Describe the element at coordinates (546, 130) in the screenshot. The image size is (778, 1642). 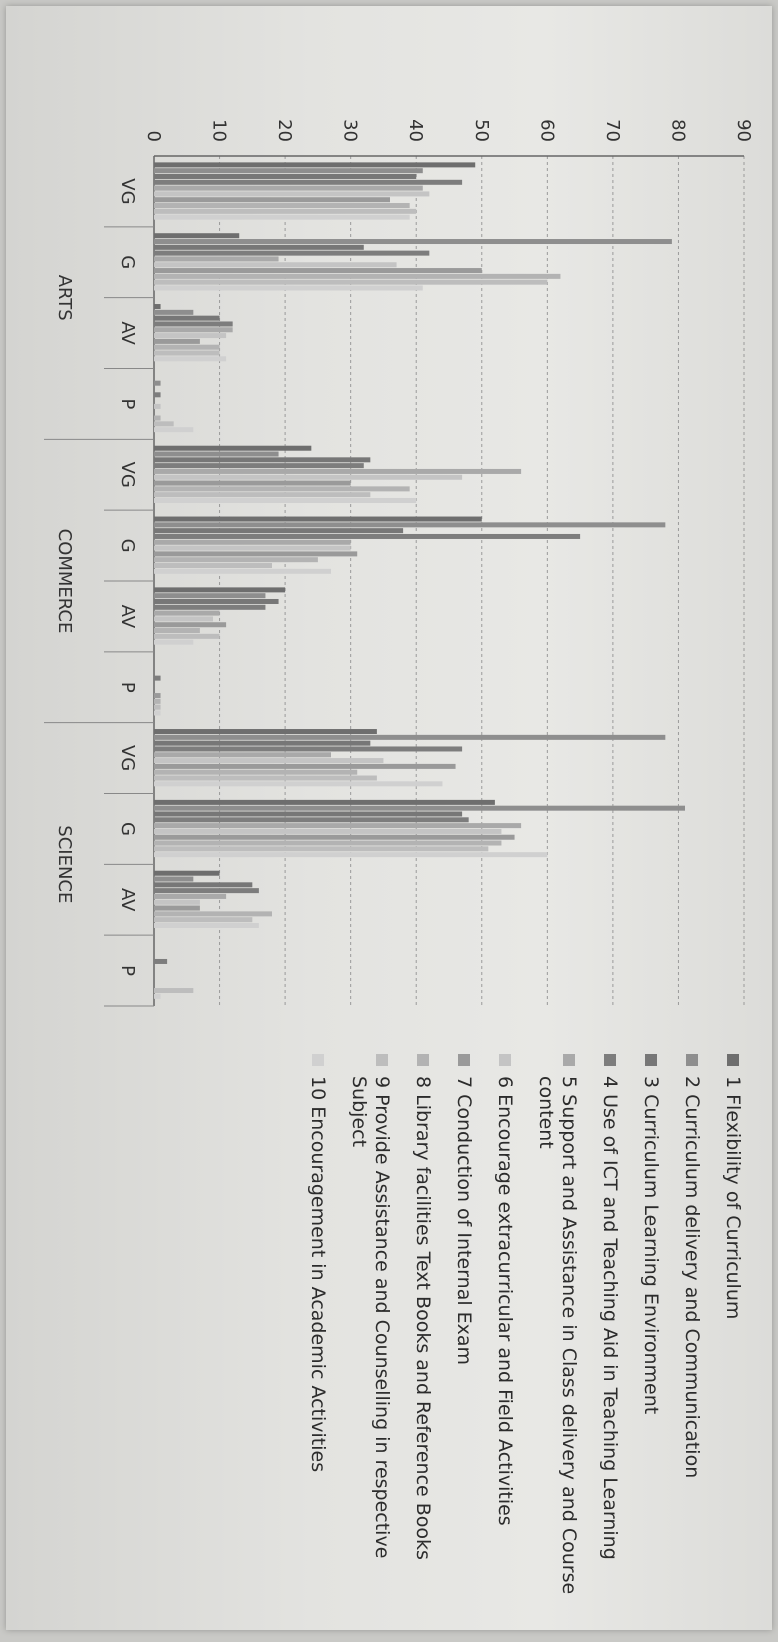
I see `y-tick-label: 60` at that location.